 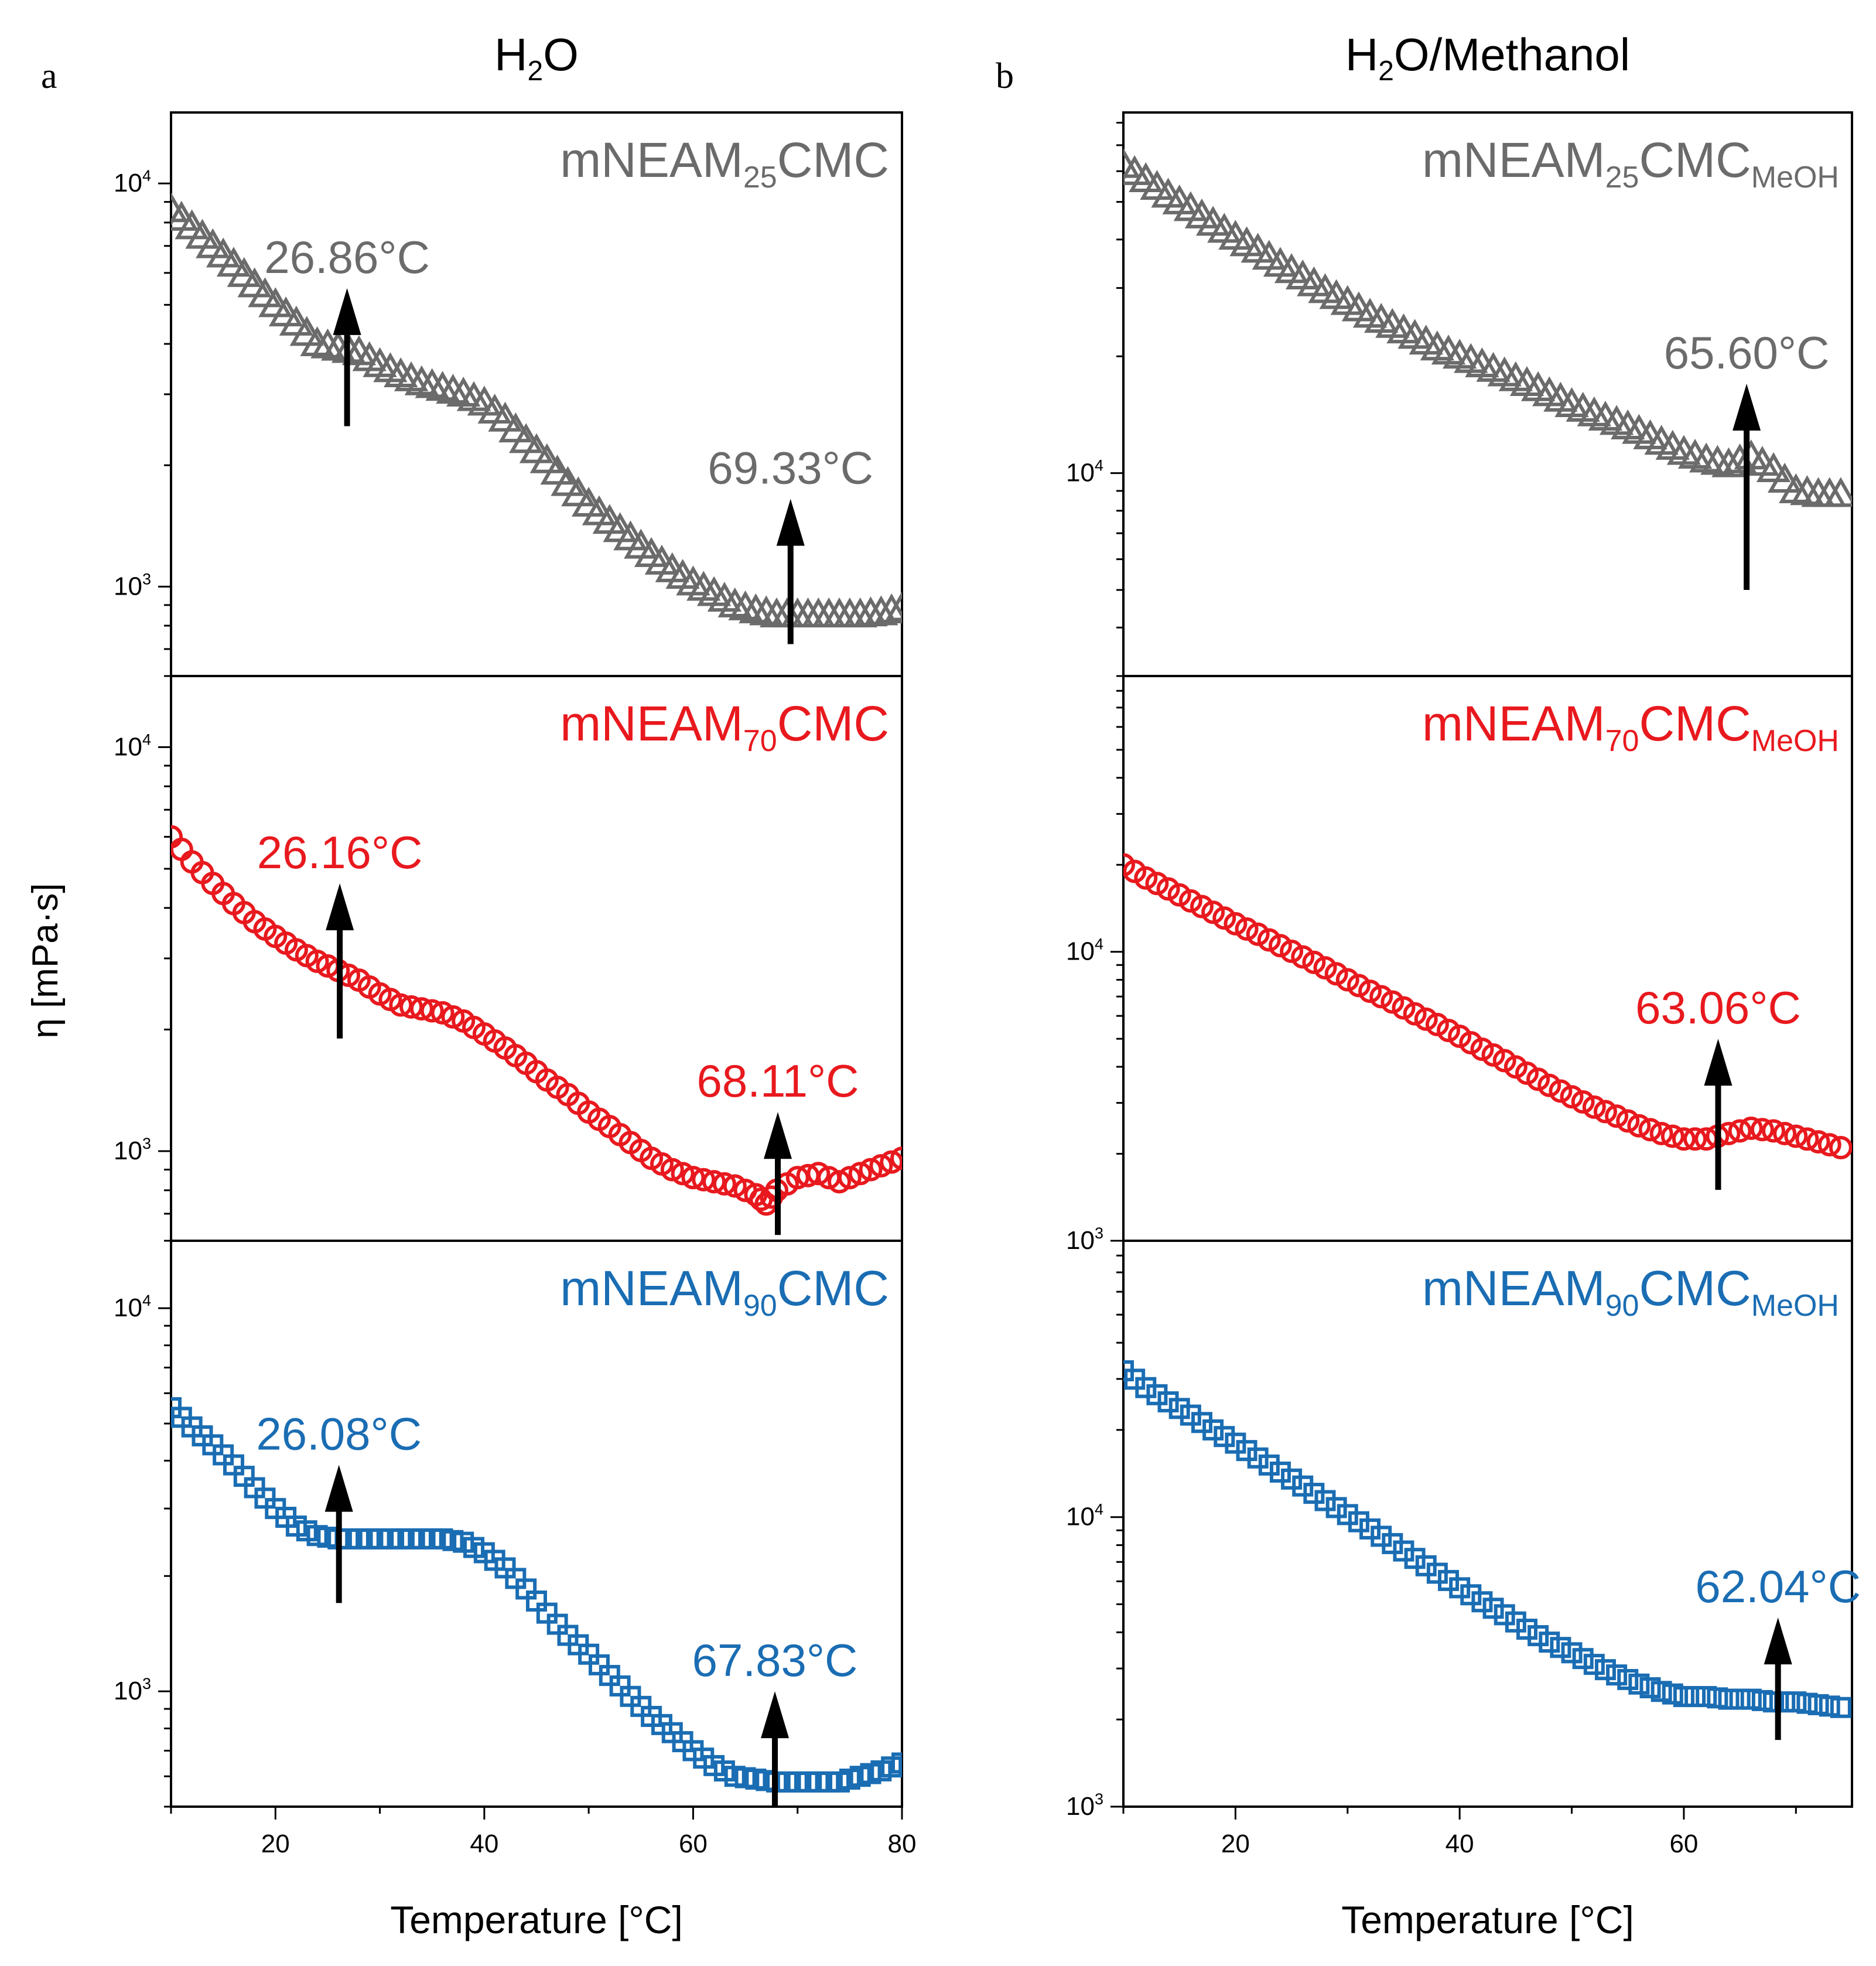 What do you see at coordinates (1778, 1587) in the screenshot?
I see `annotation-label: 62.04°C` at bounding box center [1778, 1587].